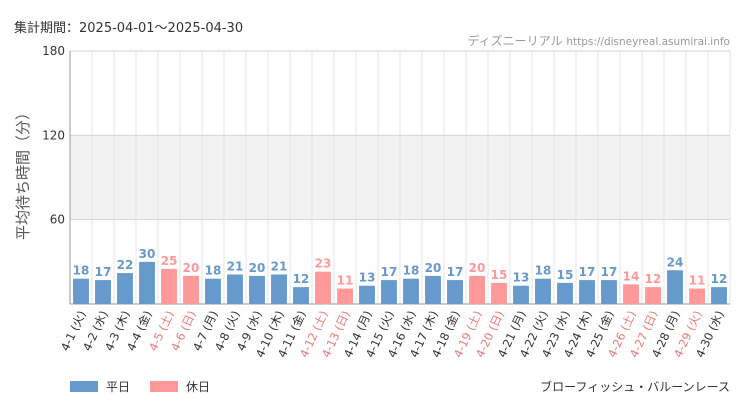 The height and width of the screenshot is (410, 750). Describe the element at coordinates (147, 254) in the screenshot. I see `data-label: 30` at that location.